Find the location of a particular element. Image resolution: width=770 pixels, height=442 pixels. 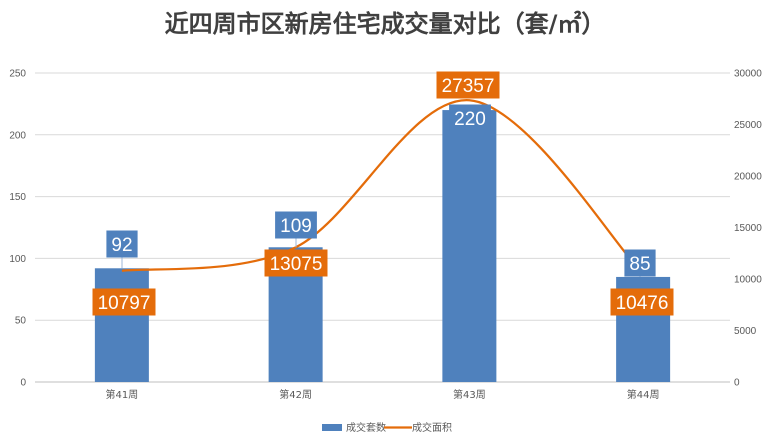

left-axis: 0 50 100 150 200 250 is located at coordinates (17, 229).